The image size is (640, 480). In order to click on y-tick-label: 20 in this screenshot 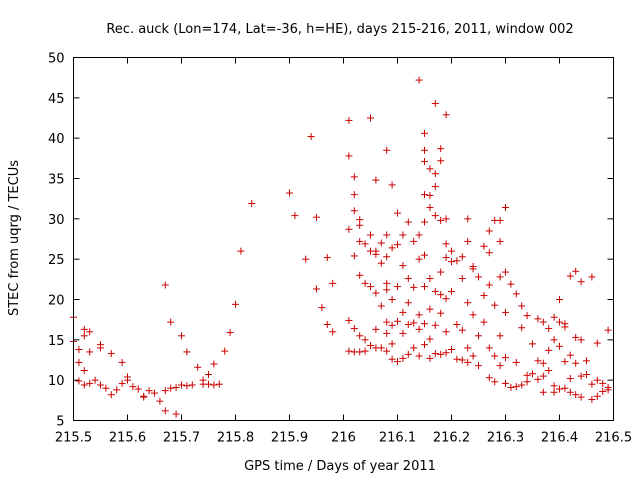, I will do `click(56, 301)`.